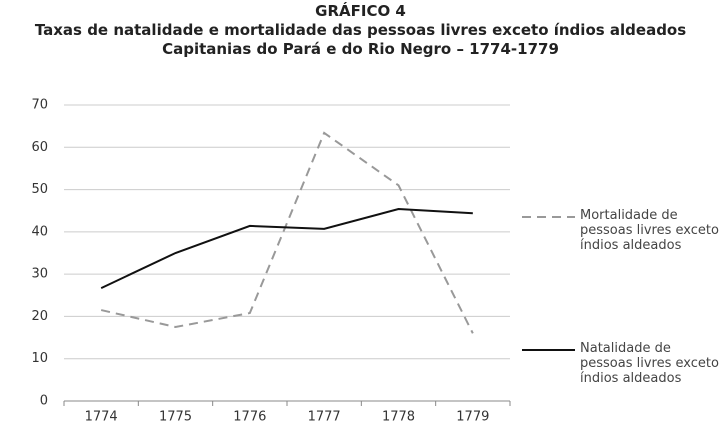 The height and width of the screenshot is (423, 721). What do you see at coordinates (101, 416) in the screenshot?
I see `x-tick-label: 1774` at bounding box center [101, 416].